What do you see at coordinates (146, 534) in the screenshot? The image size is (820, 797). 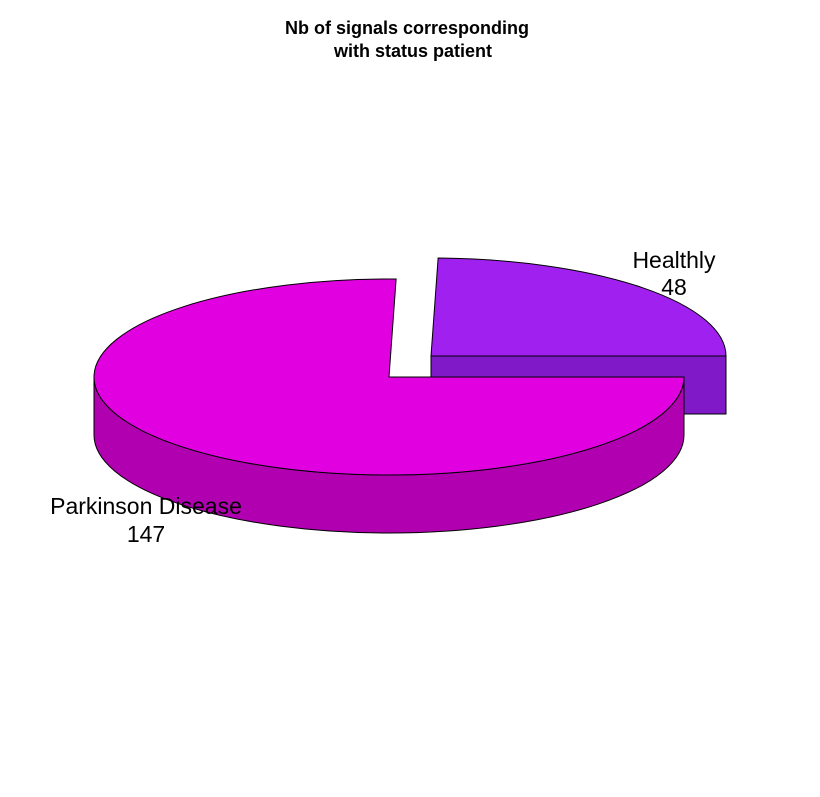 I see `slice-value-parkinson-disease: 147` at bounding box center [146, 534].